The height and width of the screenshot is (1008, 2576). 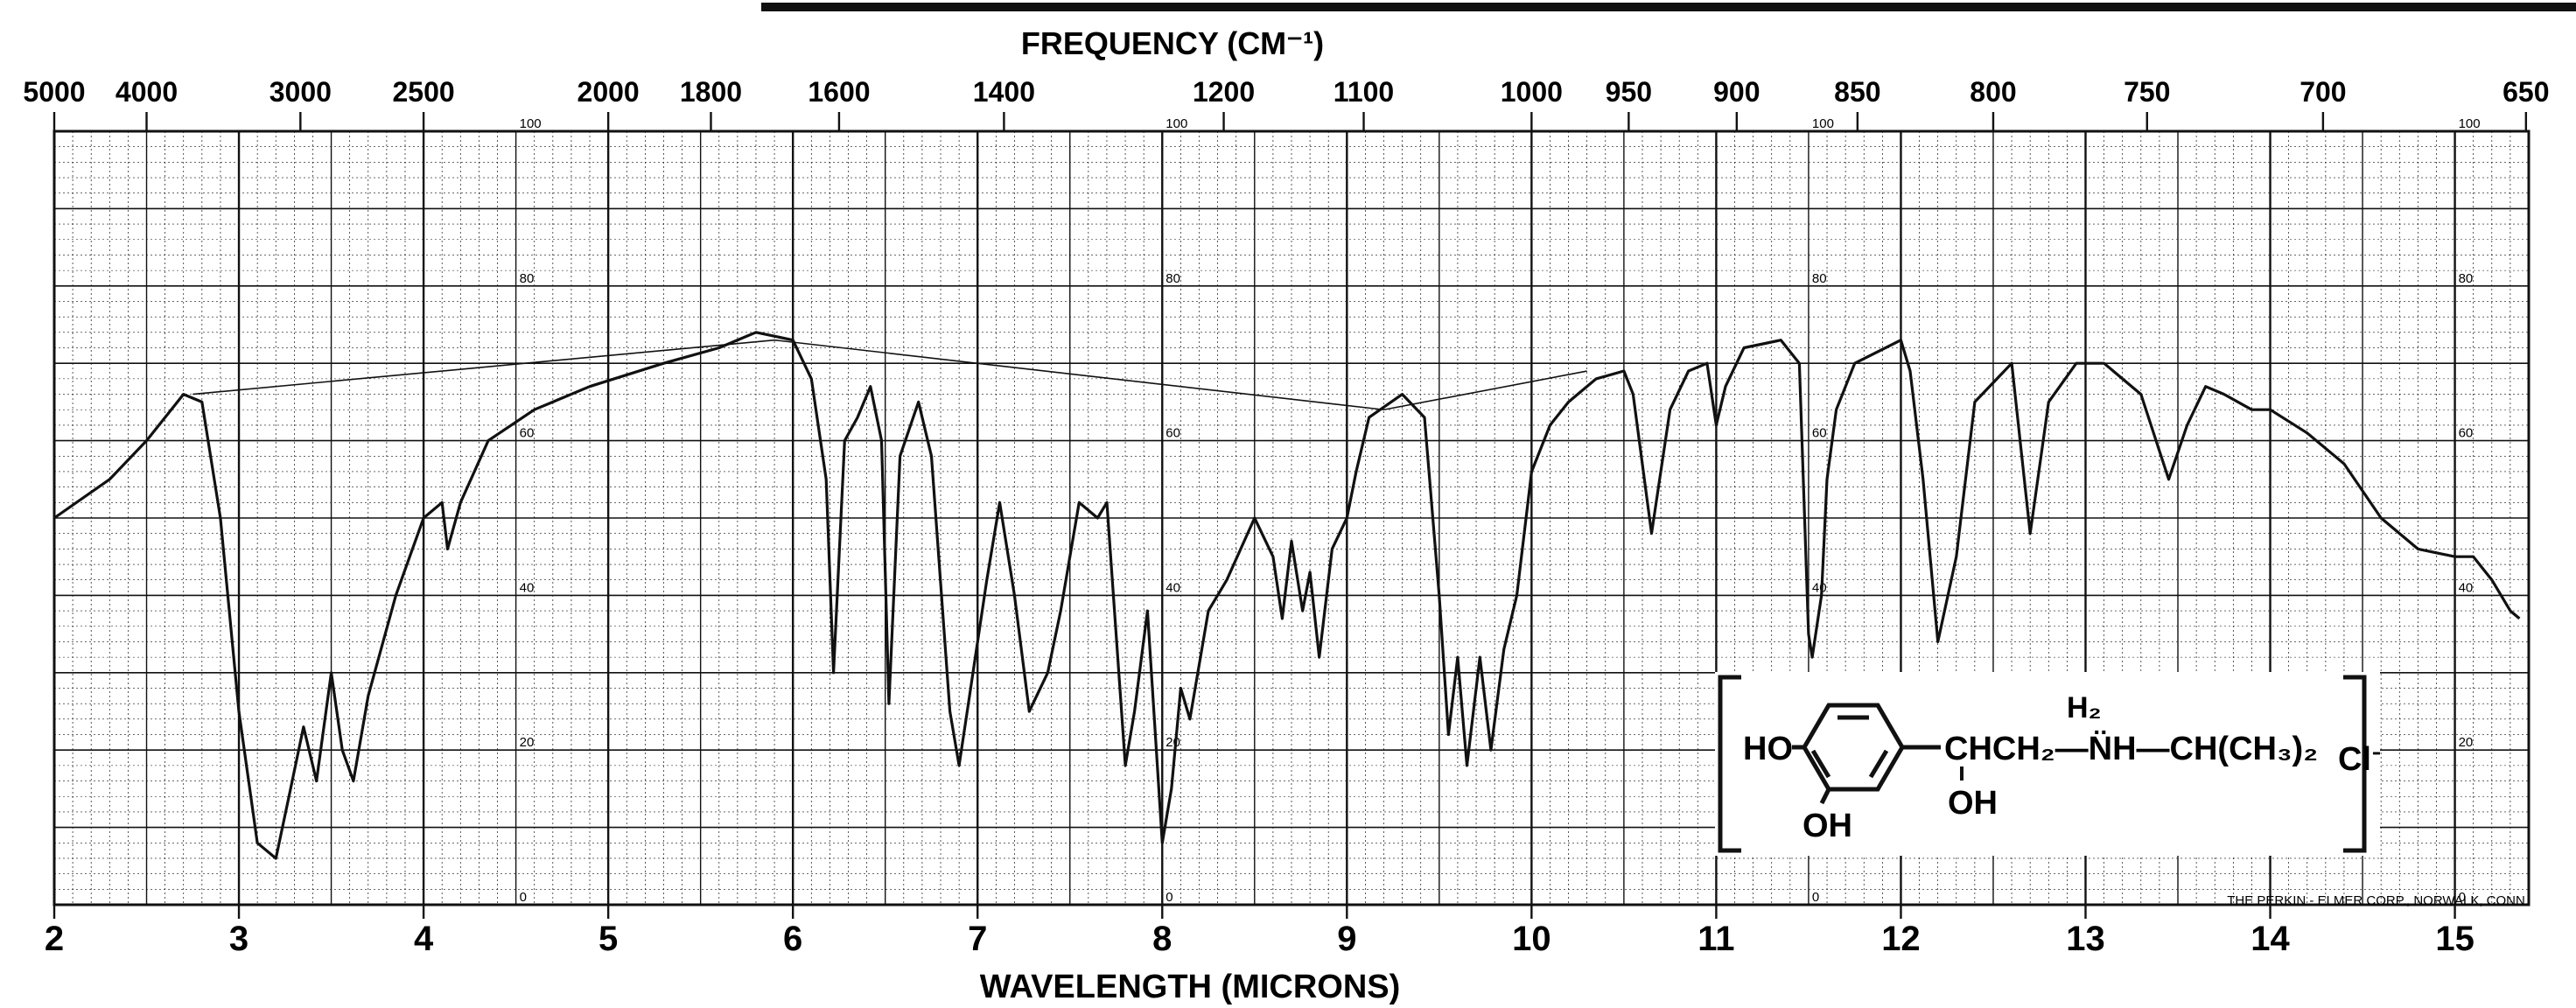 I want to click on freq-tick-label: 950, so click(x=1629, y=92).